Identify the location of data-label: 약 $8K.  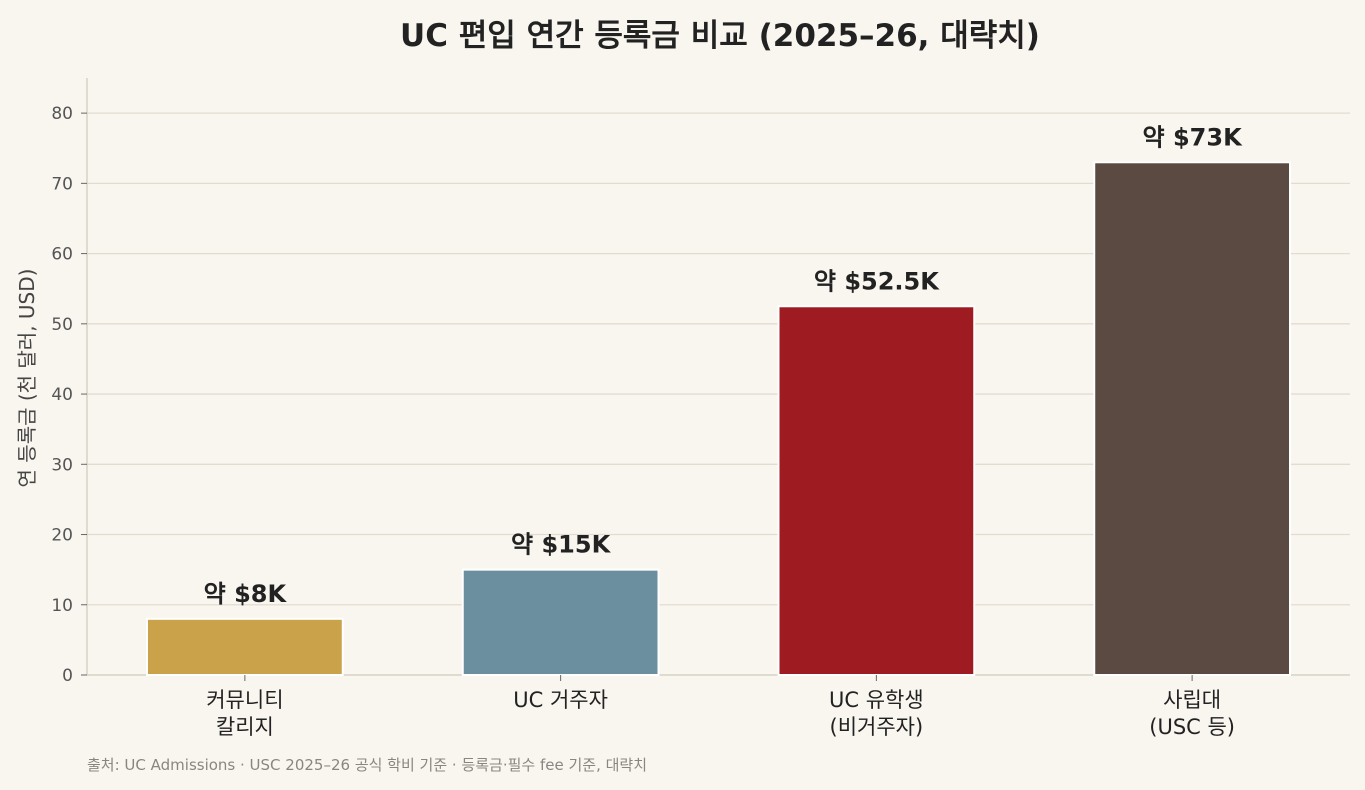
(246, 594).